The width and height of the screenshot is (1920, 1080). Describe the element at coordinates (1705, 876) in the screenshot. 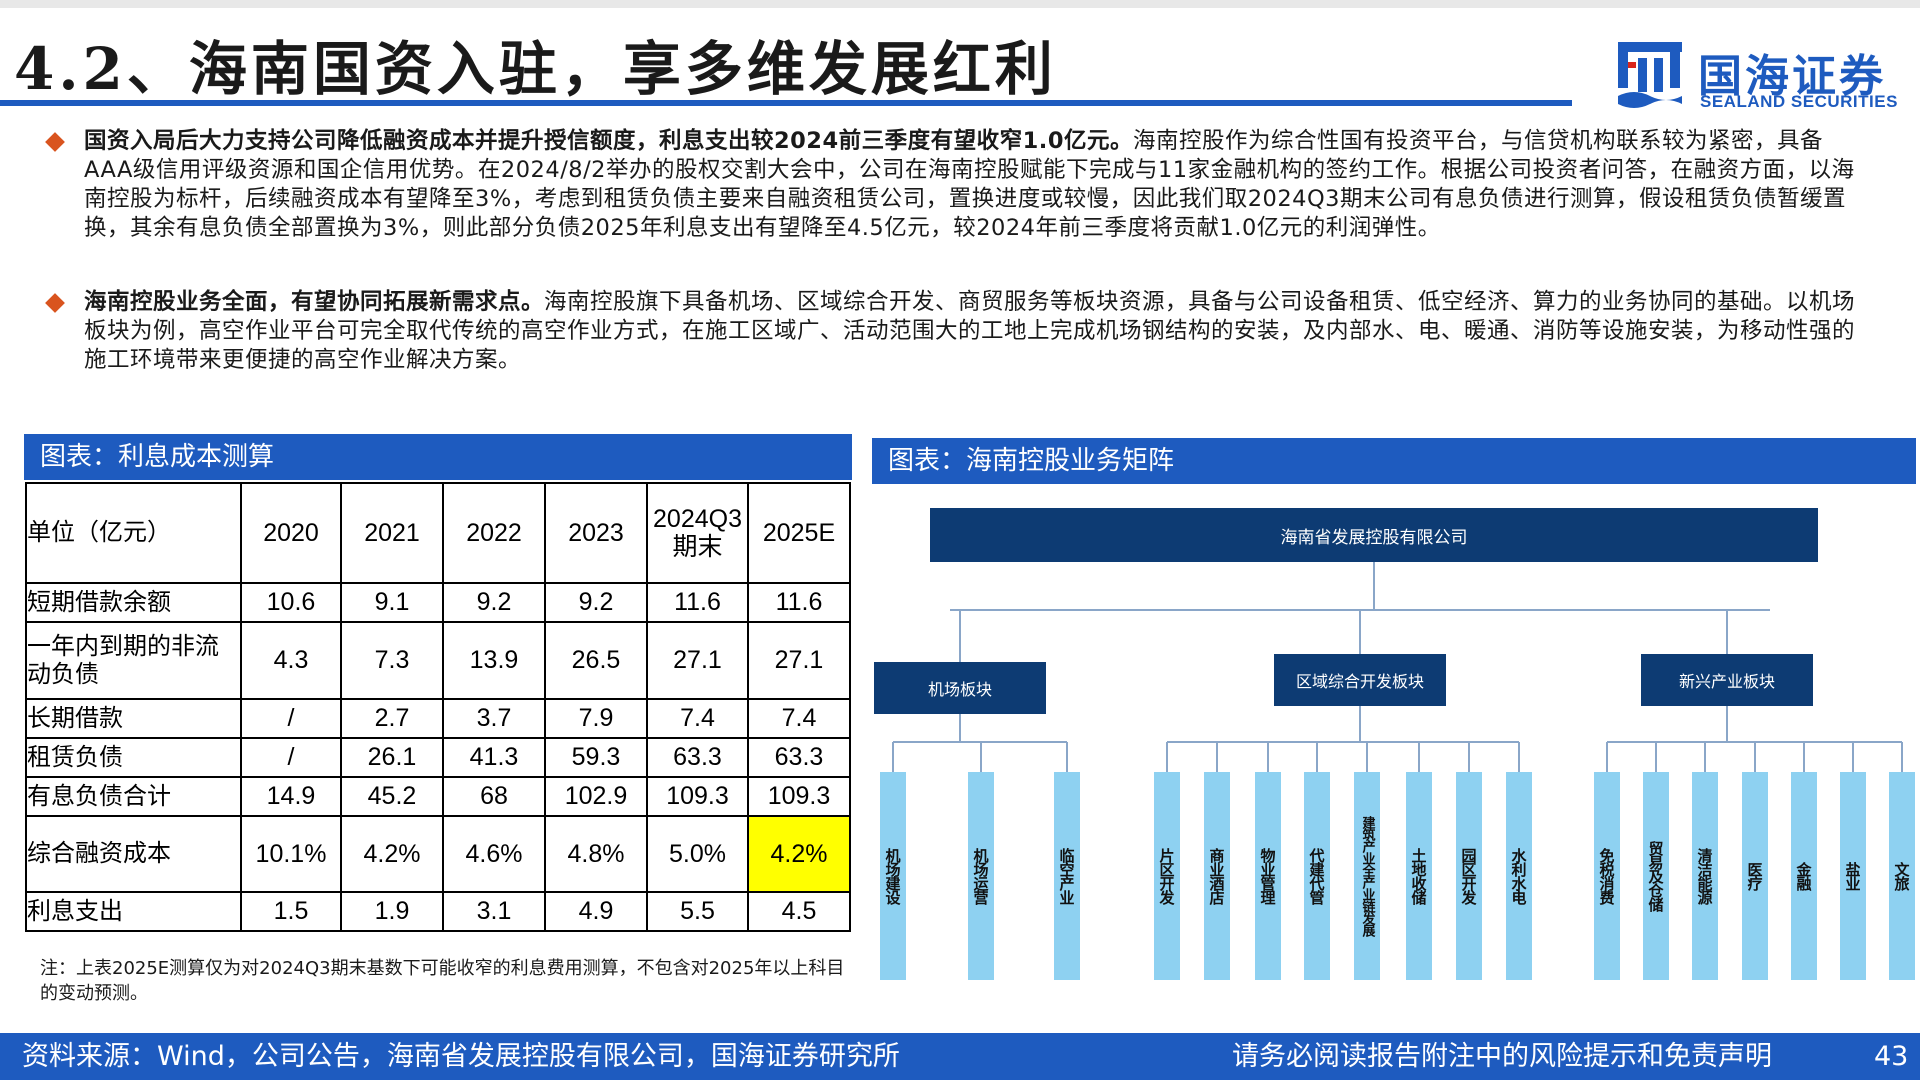

I see `org-leaf-box: 清洁能源` at that location.